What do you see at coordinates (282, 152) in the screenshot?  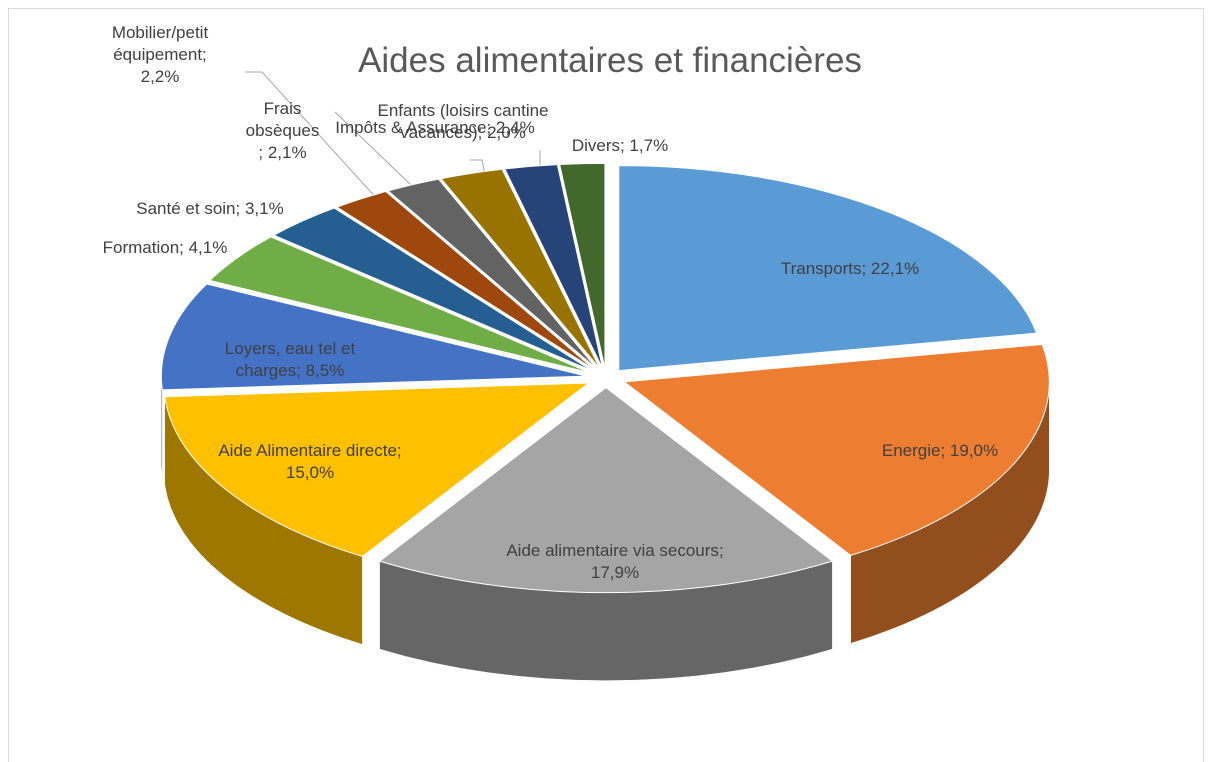 I see `value-label: ; 2,1%` at bounding box center [282, 152].